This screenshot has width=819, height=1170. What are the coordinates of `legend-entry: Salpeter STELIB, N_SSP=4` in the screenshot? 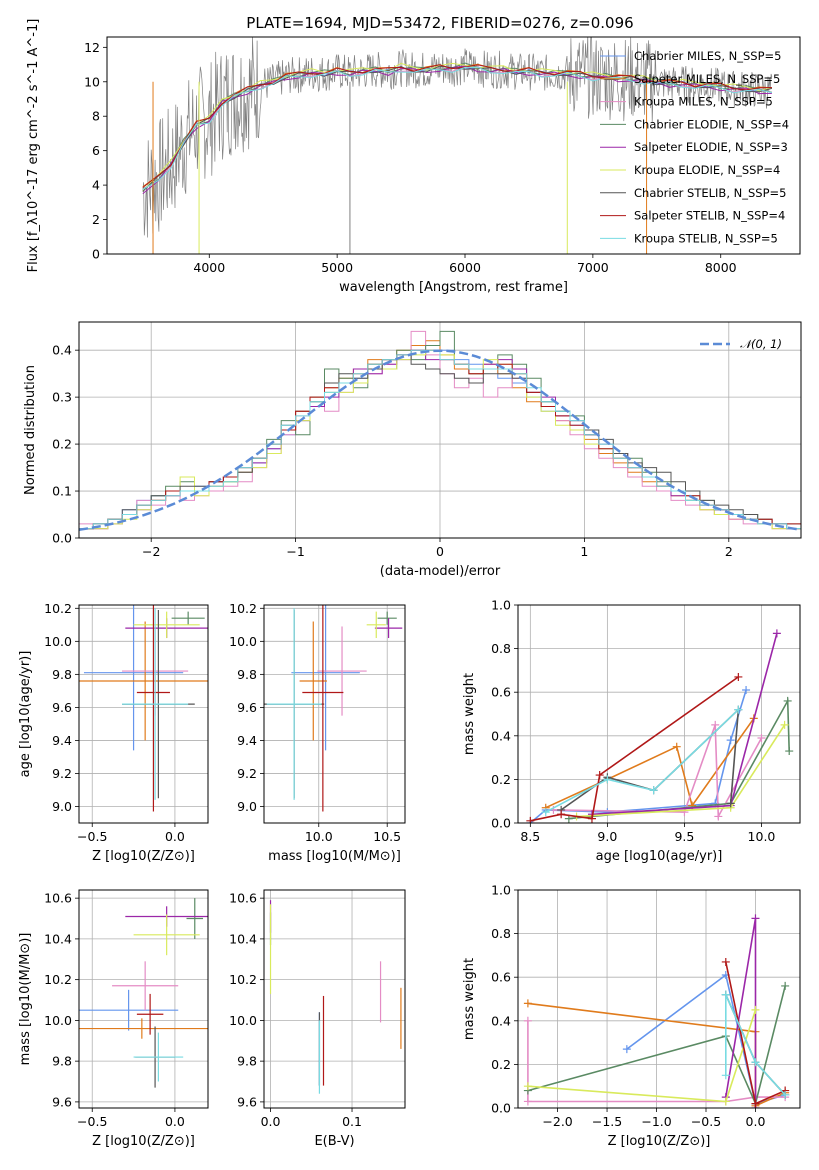 It's located at (709, 216).